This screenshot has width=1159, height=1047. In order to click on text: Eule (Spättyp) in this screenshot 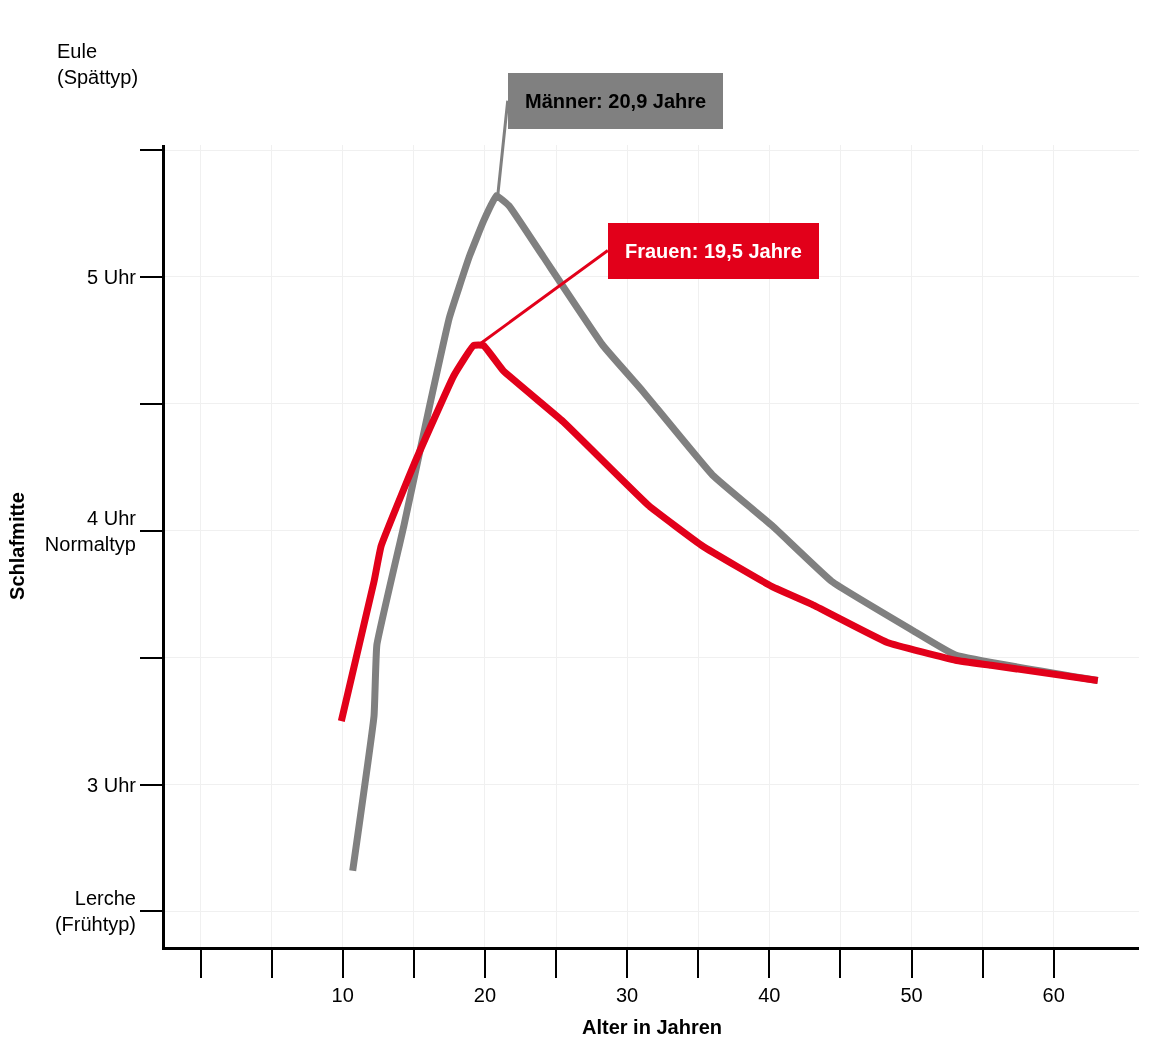, I will do `click(98, 64)`.